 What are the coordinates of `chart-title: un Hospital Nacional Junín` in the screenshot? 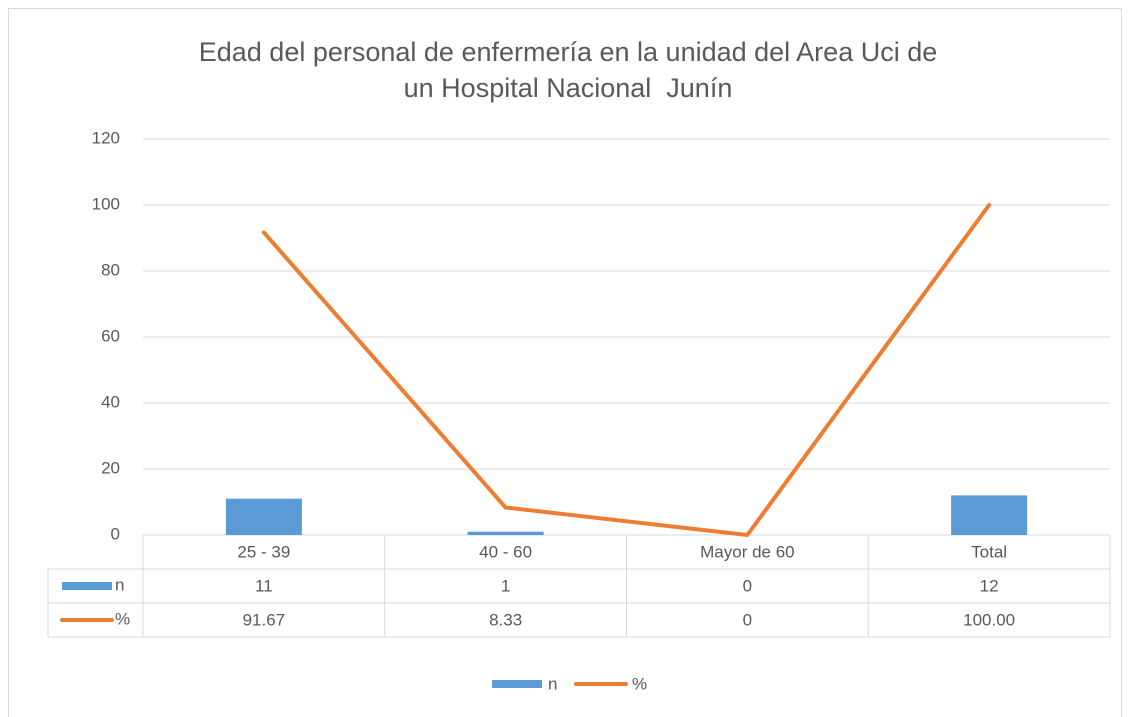 It's located at (568, 88).